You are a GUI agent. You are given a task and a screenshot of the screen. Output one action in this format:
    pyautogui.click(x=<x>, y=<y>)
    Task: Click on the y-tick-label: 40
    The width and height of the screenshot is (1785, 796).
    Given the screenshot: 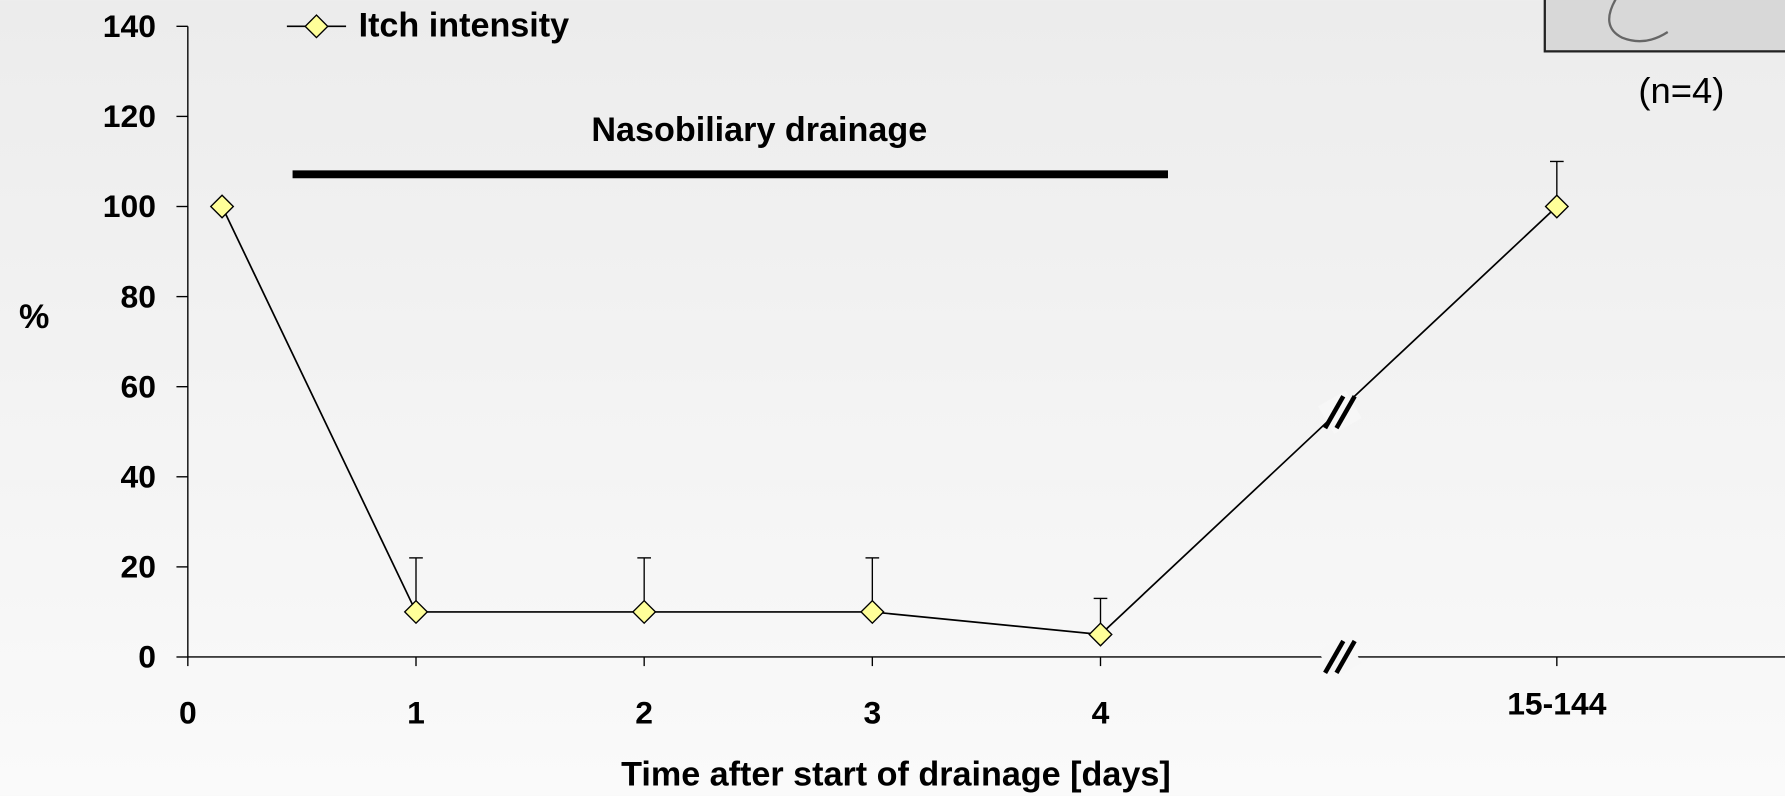 What is the action you would take?
    pyautogui.click(x=138, y=476)
    